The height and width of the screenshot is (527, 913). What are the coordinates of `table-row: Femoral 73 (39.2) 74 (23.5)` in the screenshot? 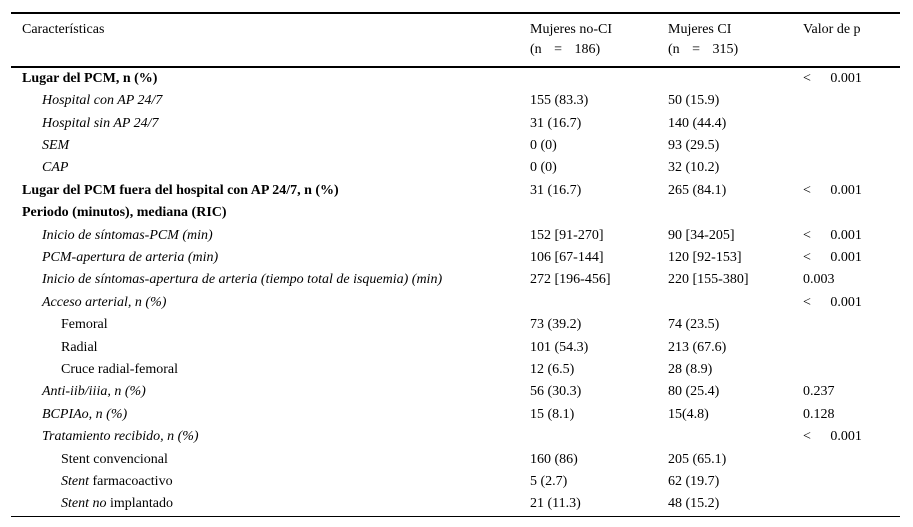 It's located at (455, 325).